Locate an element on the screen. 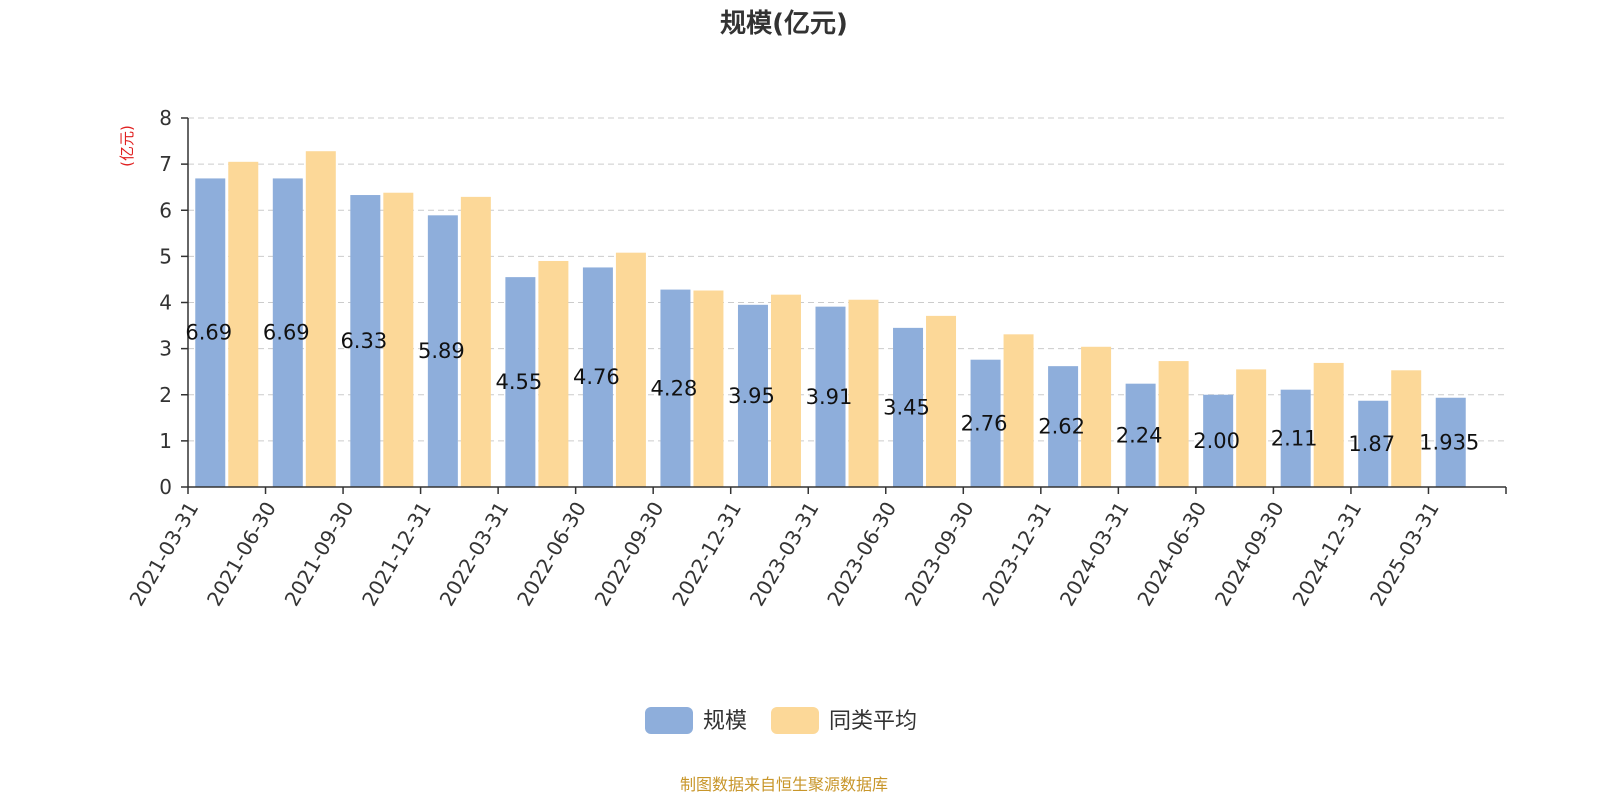  value-label-2023-03-31: 3.91 is located at coordinates (829, 397).